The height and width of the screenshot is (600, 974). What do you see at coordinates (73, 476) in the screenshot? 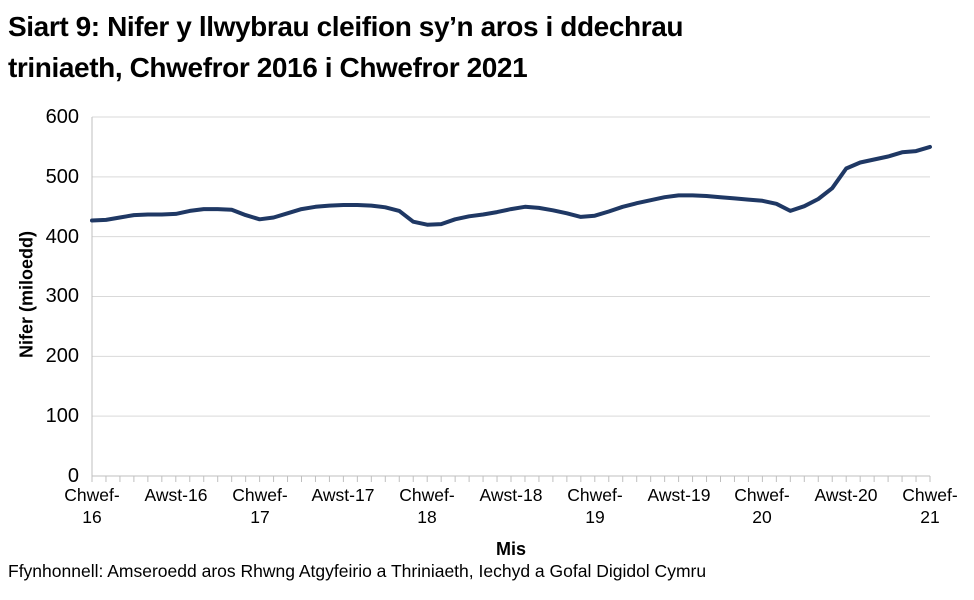
I see `y-tick-label: 0` at bounding box center [73, 476].